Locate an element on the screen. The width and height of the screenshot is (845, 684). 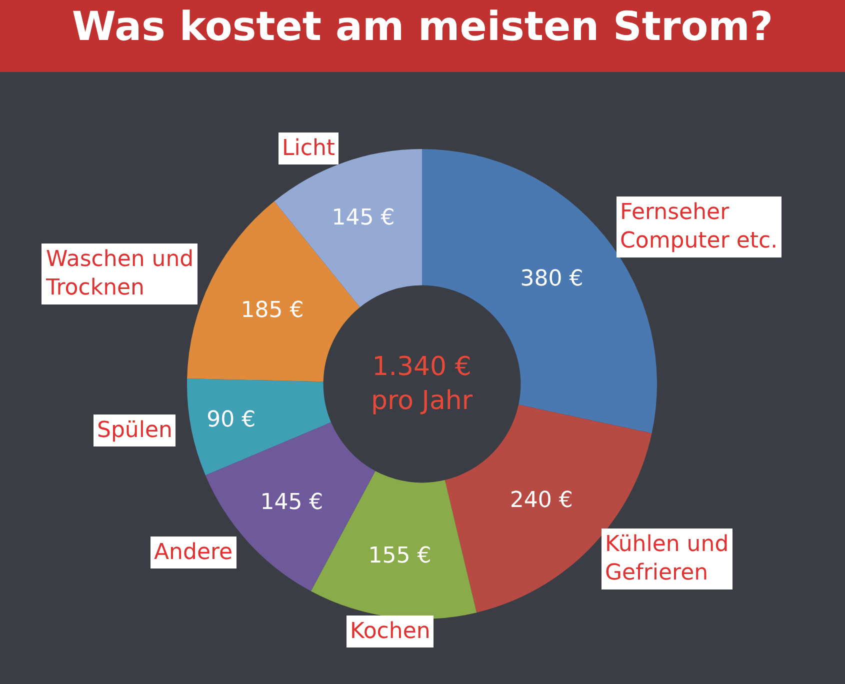
data-label: 90 € is located at coordinates (231, 420).